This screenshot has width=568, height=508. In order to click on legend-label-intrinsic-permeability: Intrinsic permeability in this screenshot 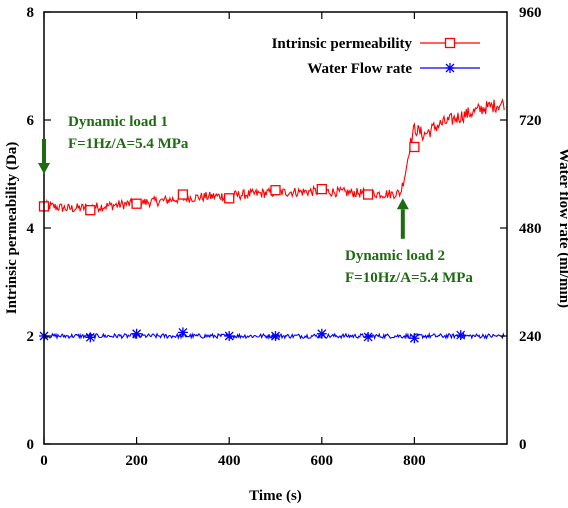, I will do `click(342, 44)`.